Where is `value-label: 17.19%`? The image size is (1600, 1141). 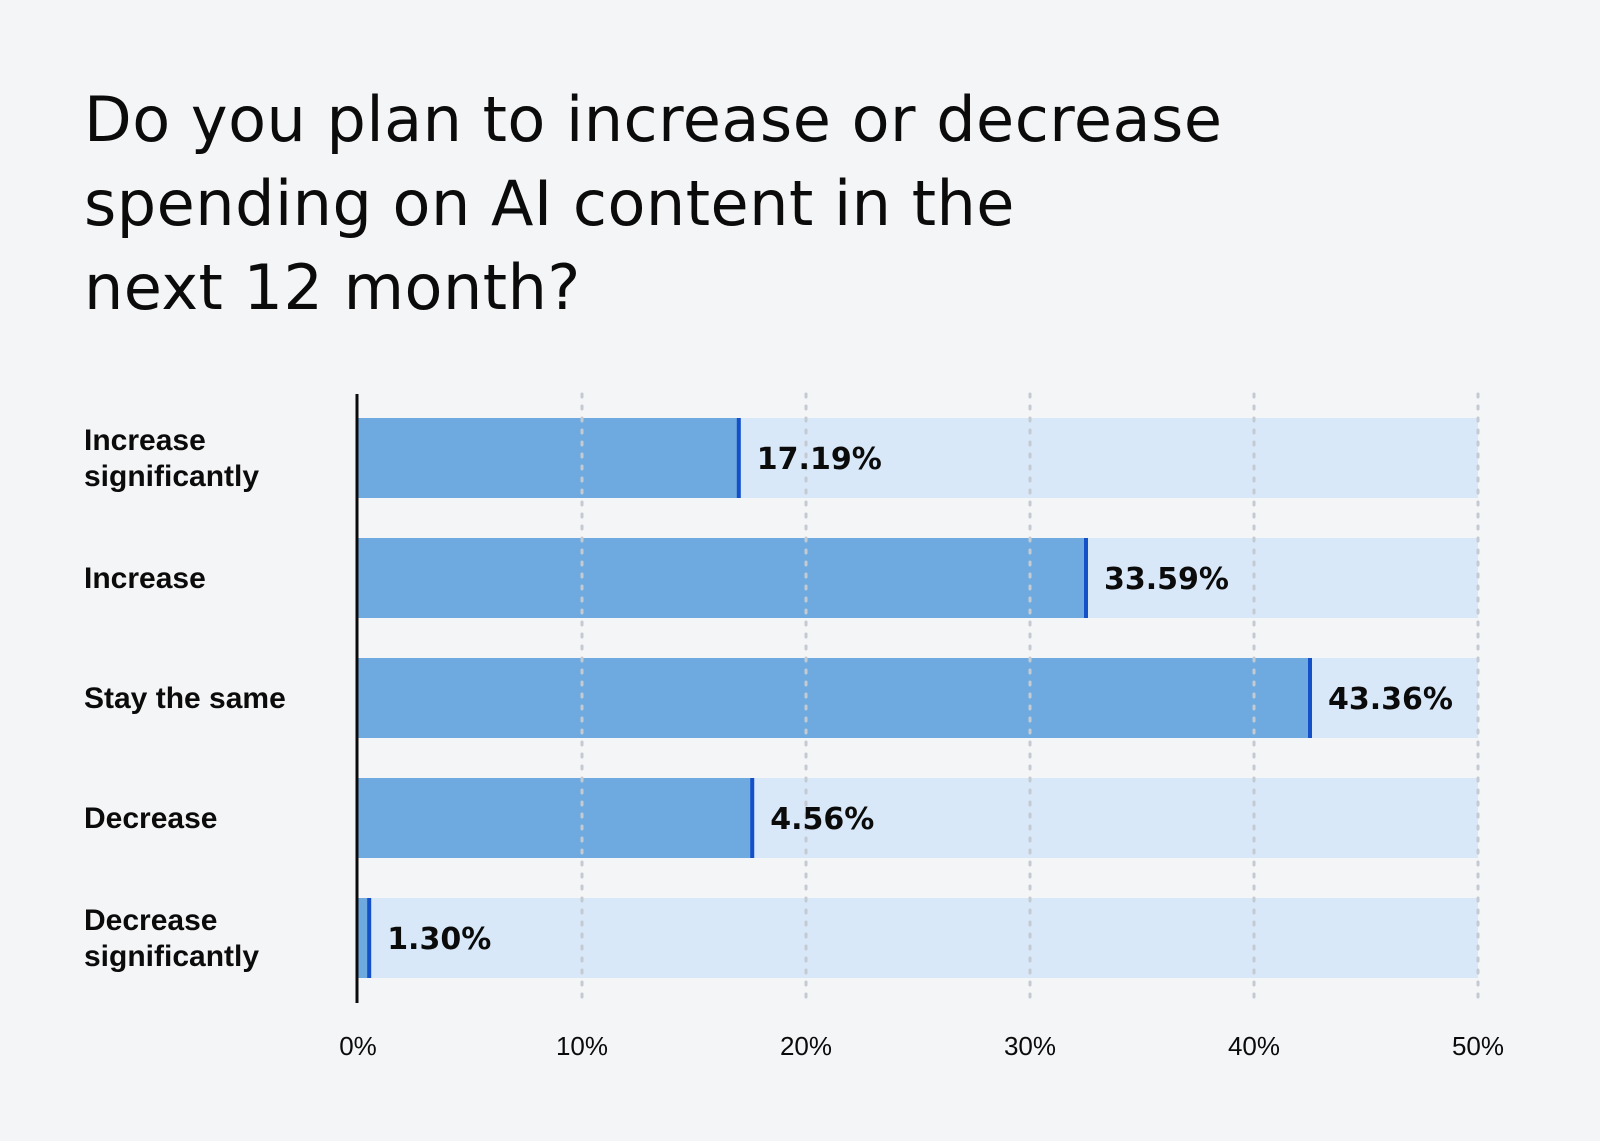
value-label: 17.19% is located at coordinates (819, 459).